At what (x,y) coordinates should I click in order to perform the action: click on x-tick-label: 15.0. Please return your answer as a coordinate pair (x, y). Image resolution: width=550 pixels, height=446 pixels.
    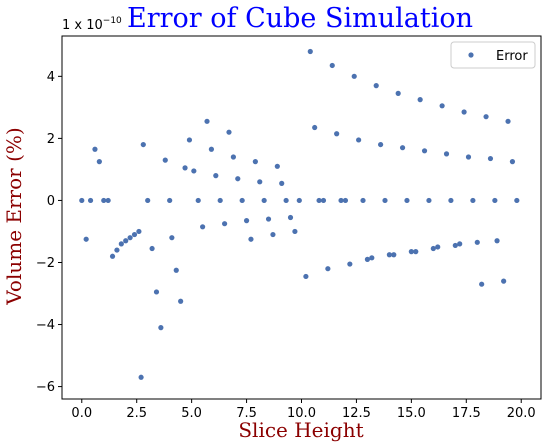
    Looking at the image, I should click on (411, 413).